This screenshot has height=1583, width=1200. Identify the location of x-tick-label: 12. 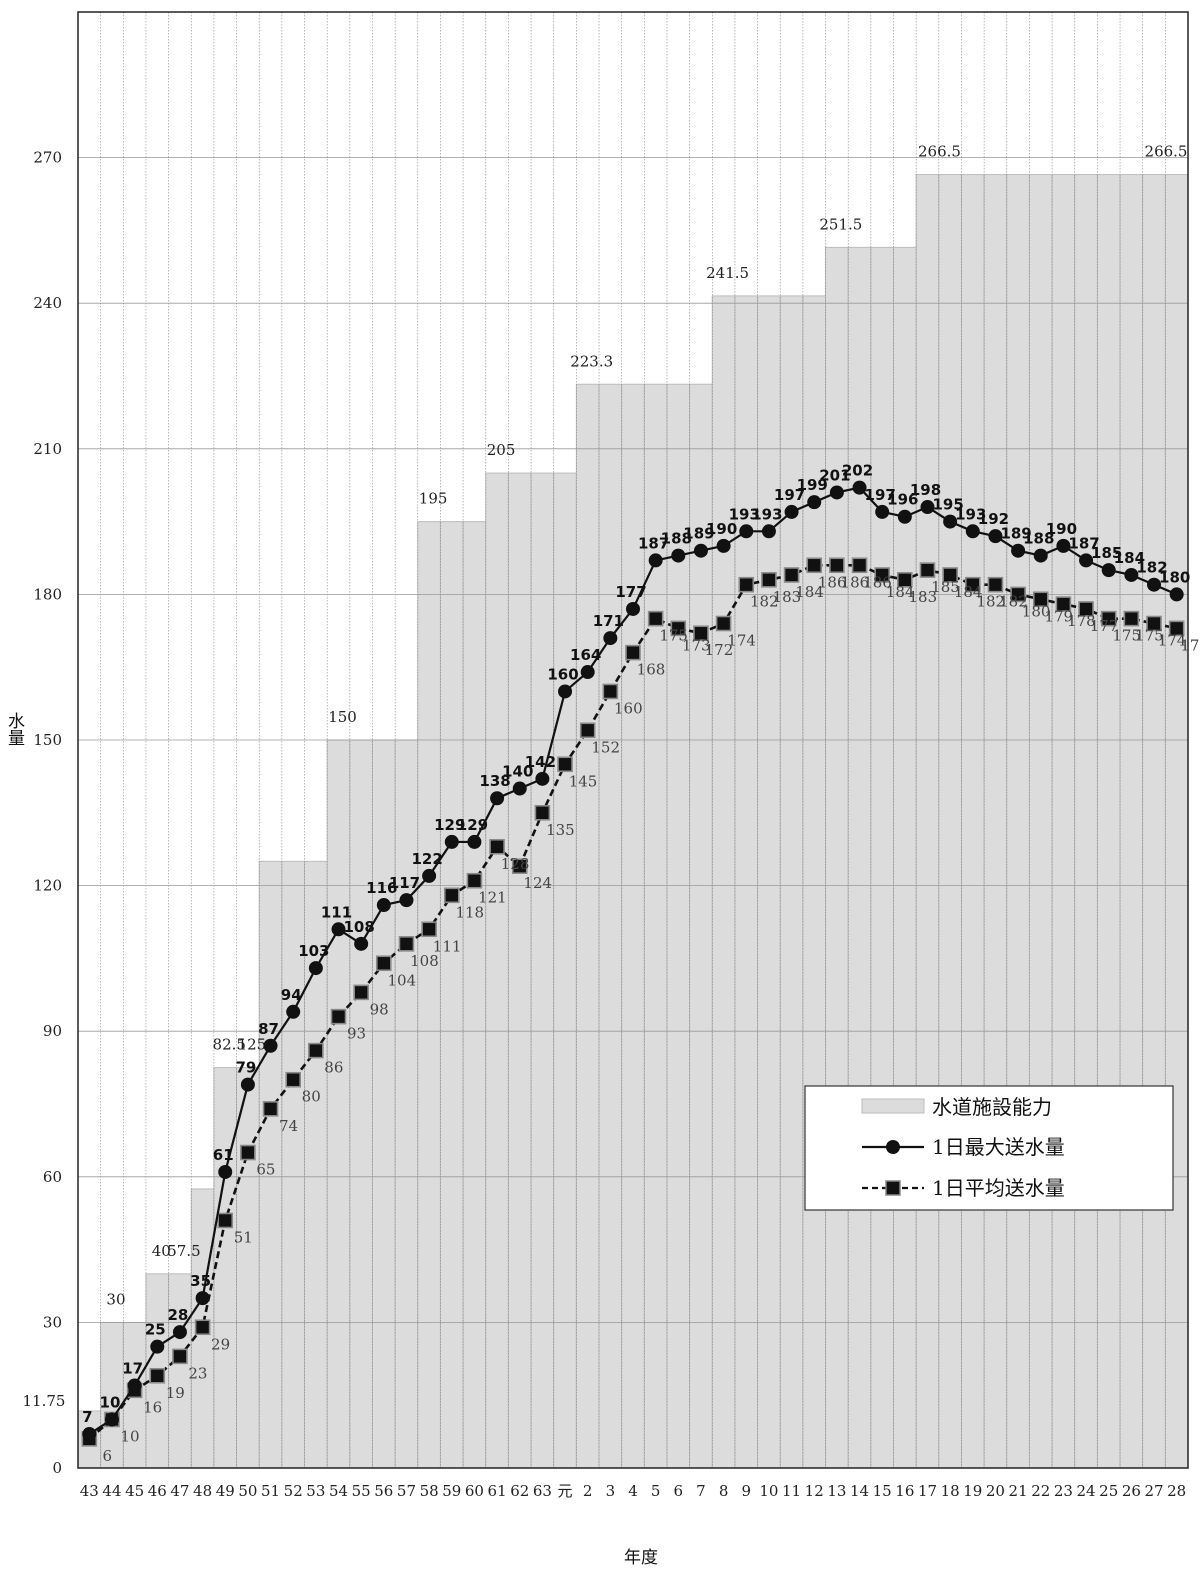
(814, 1491).